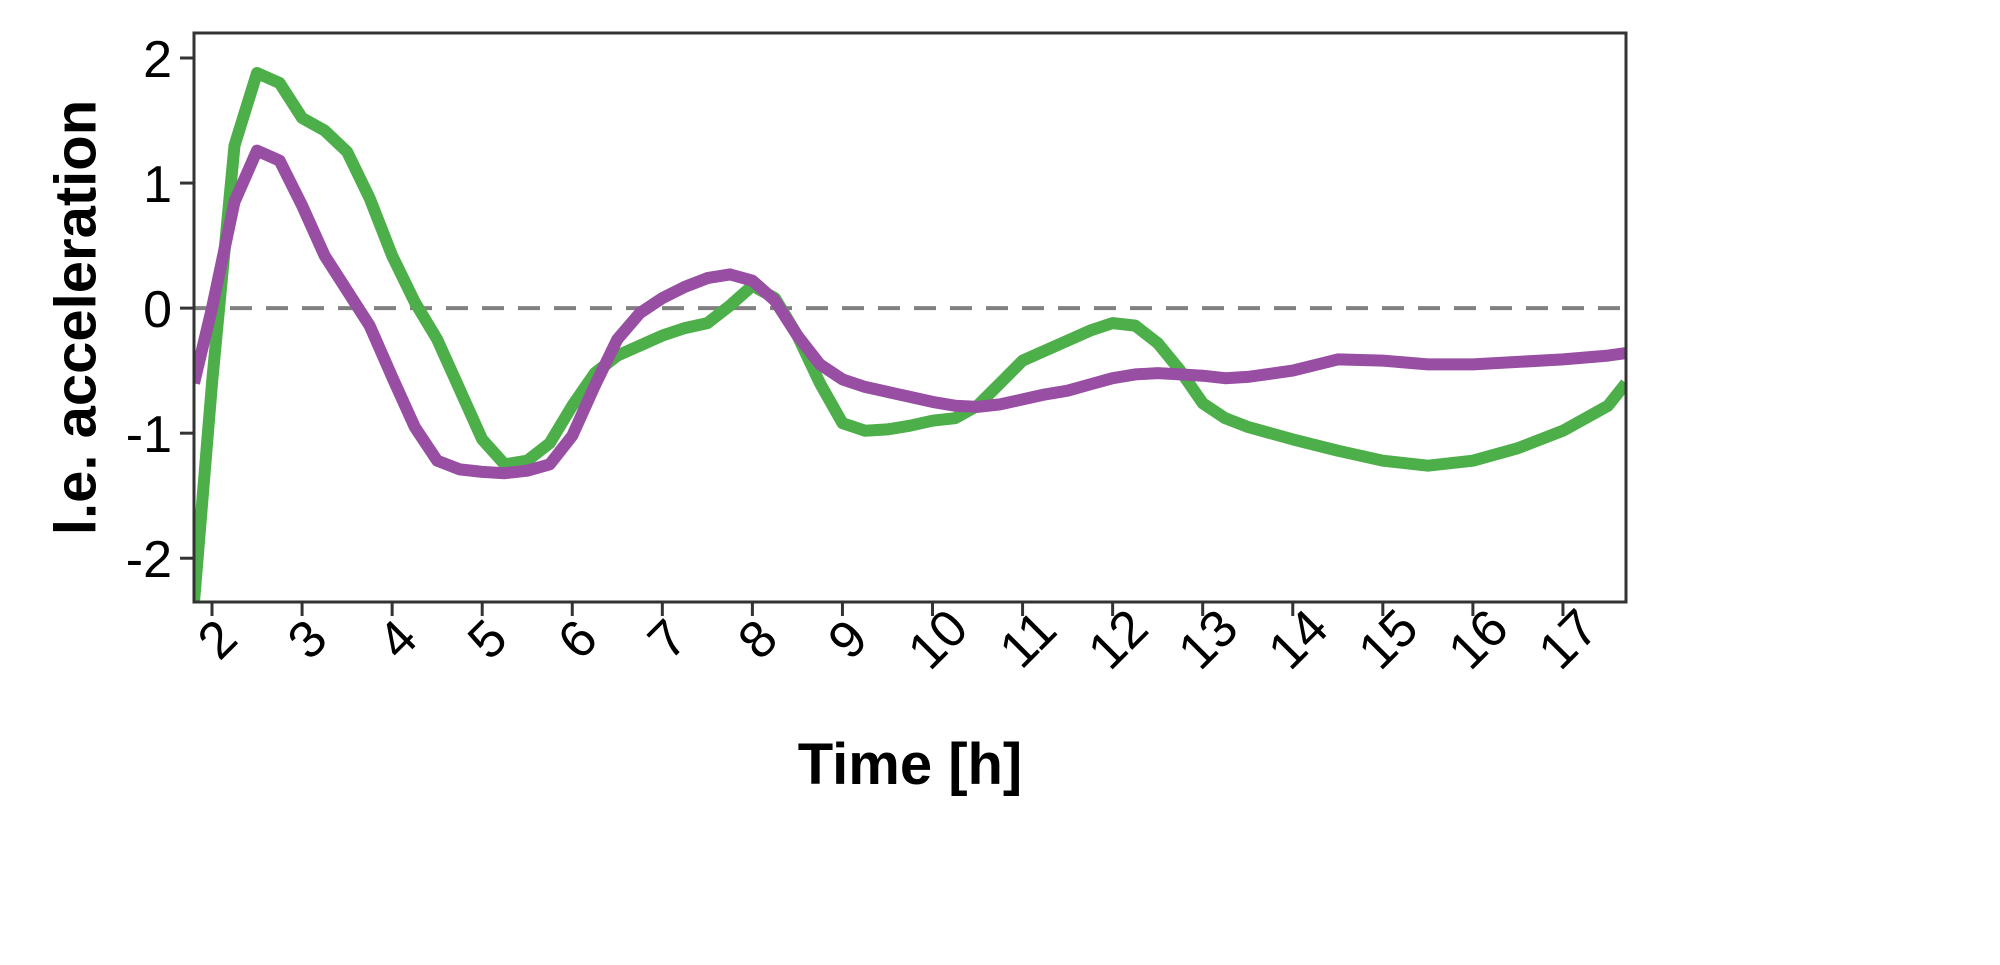 Image resolution: width=2000 pixels, height=965 pixels. Describe the element at coordinates (157, 185) in the screenshot. I see `y-tick-label: 1` at that location.